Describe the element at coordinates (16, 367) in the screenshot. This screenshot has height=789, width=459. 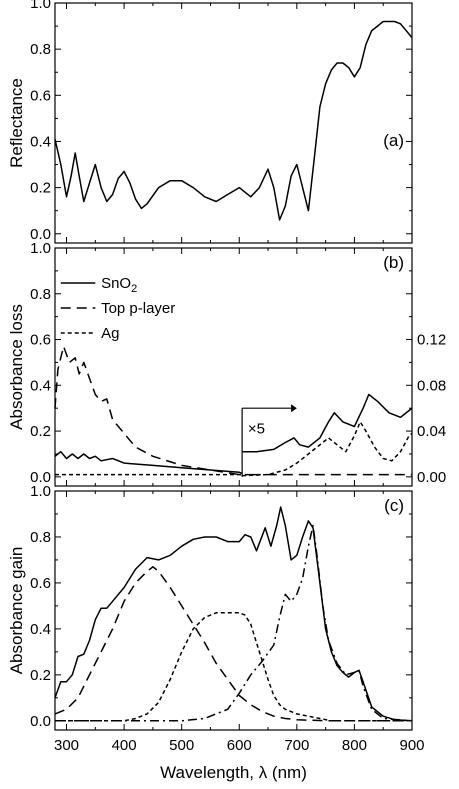
I see `panel-b-ylabel: Absorbance loss` at that location.